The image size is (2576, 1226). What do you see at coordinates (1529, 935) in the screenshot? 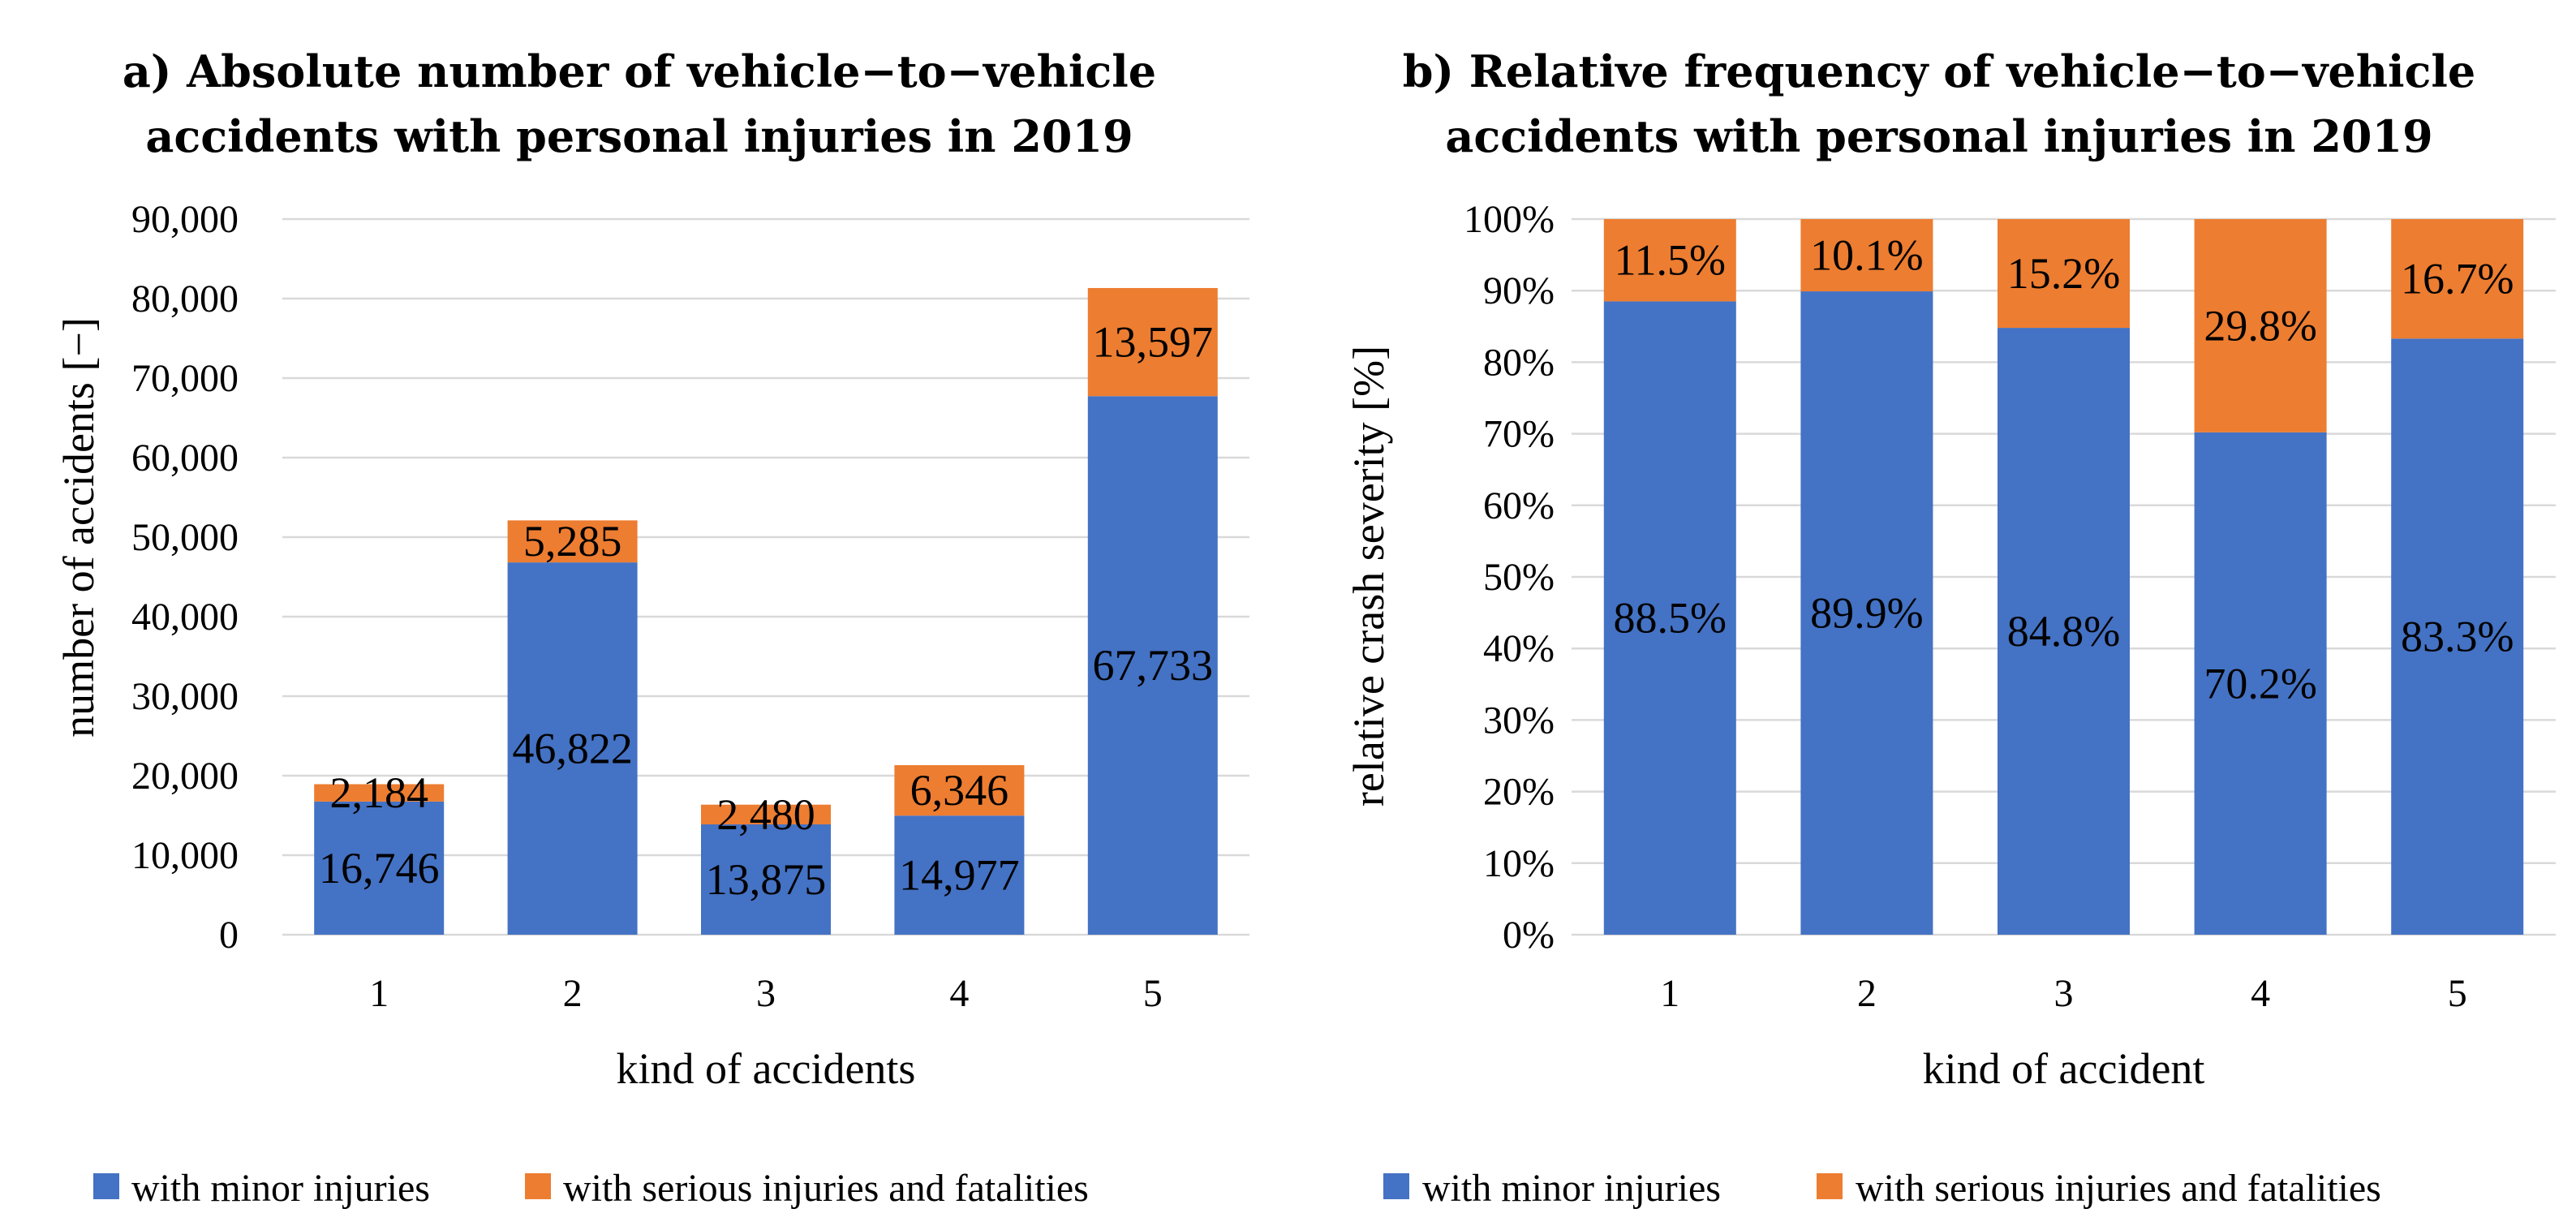
I see `y-tick-label: 0%` at bounding box center [1529, 935].